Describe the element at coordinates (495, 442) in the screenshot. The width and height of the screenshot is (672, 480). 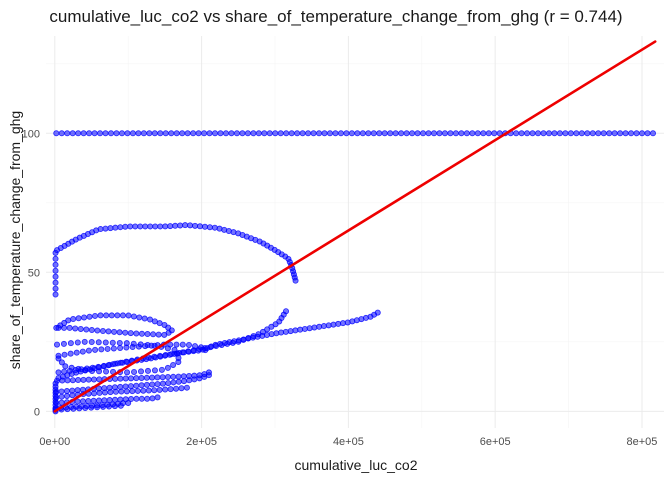
I see `x-tick-label: 6e+05` at that location.